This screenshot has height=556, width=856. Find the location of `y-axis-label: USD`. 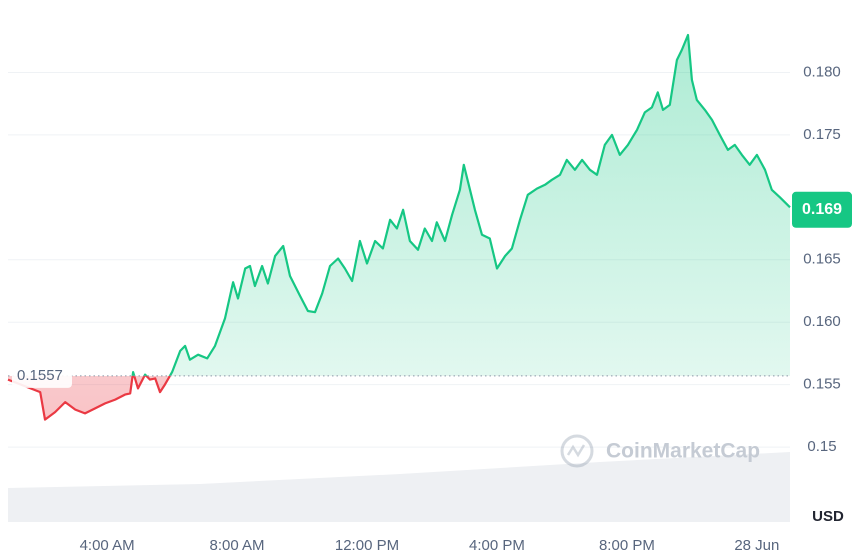

y-axis-label: USD is located at coordinates (828, 516).